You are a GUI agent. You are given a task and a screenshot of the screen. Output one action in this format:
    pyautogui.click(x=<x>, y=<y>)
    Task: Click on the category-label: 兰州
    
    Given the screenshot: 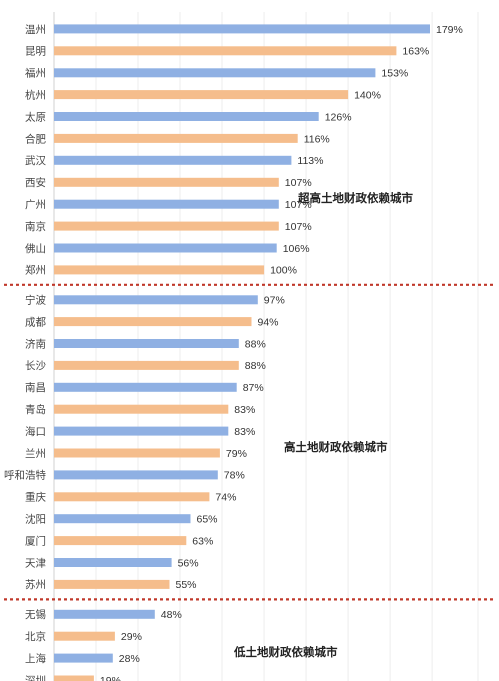 What is the action you would take?
    pyautogui.click(x=35, y=453)
    